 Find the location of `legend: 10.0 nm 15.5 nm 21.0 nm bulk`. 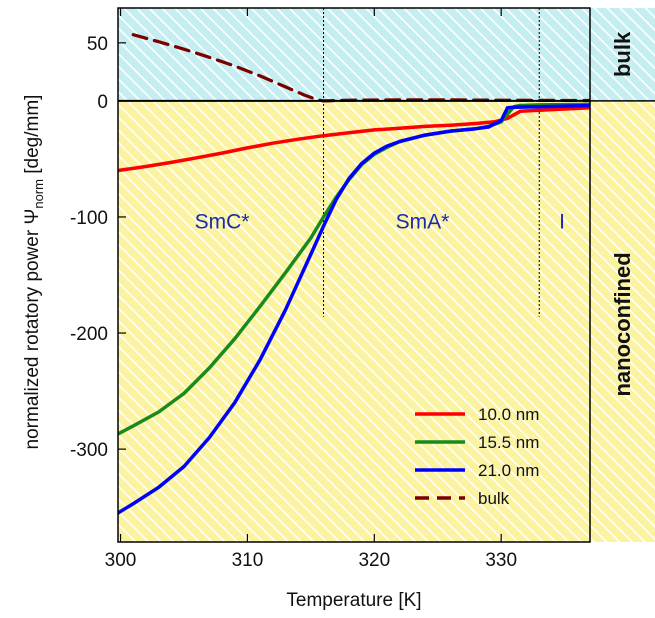

legend: 10.0 nm 15.5 nm 21.0 nm bulk is located at coordinates (477, 456).